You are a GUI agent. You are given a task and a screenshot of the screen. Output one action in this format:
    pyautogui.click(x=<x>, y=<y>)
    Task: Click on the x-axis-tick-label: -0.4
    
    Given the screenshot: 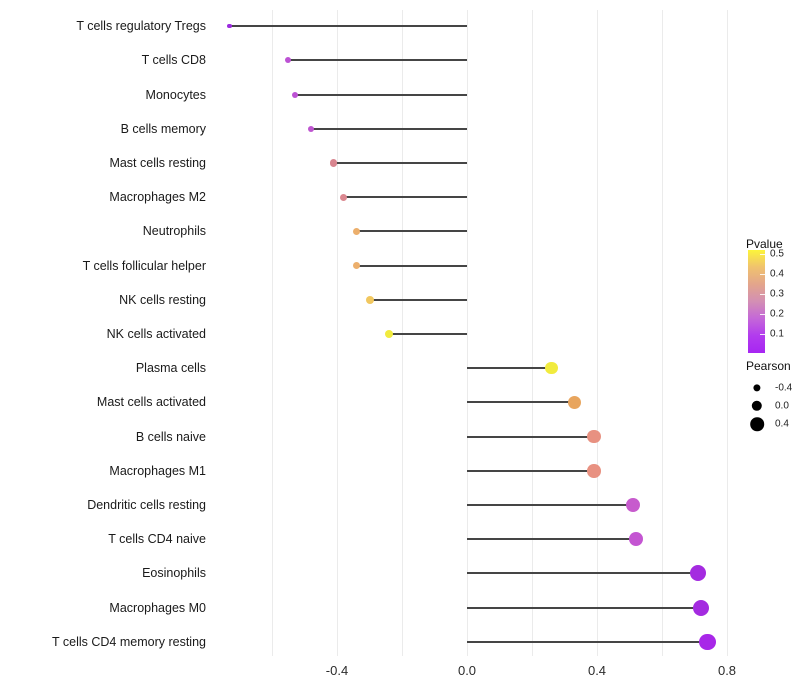 What is the action you would take?
    pyautogui.click(x=337, y=670)
    